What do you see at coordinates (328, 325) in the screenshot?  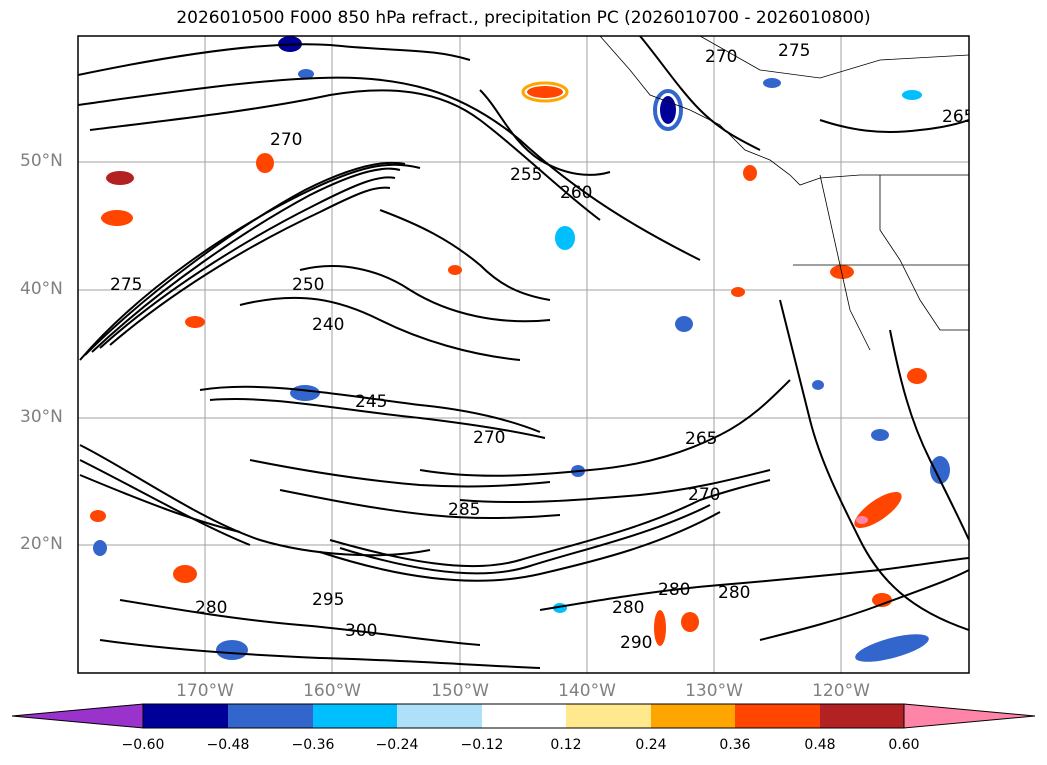 I see `contour-label: 240` at bounding box center [328, 325].